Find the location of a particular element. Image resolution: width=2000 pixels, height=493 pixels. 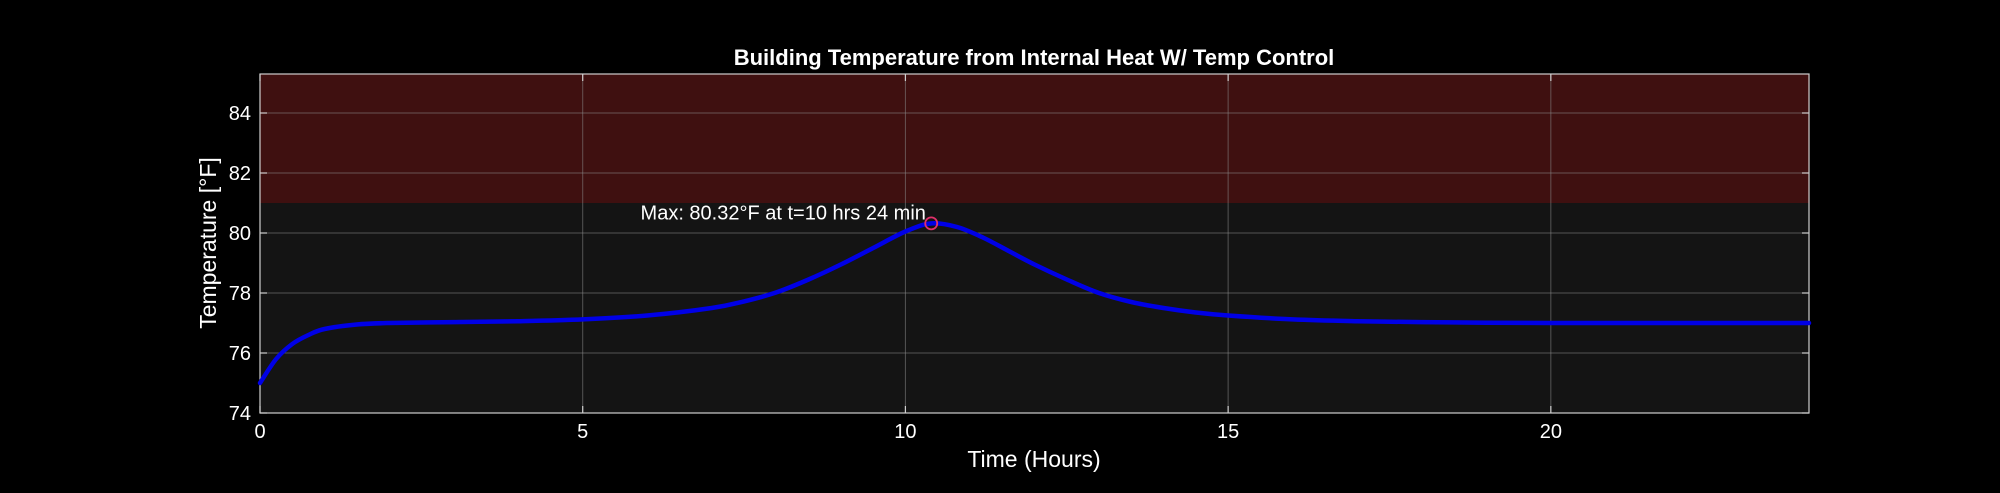

y-tick-label: 76 is located at coordinates (240, 354).